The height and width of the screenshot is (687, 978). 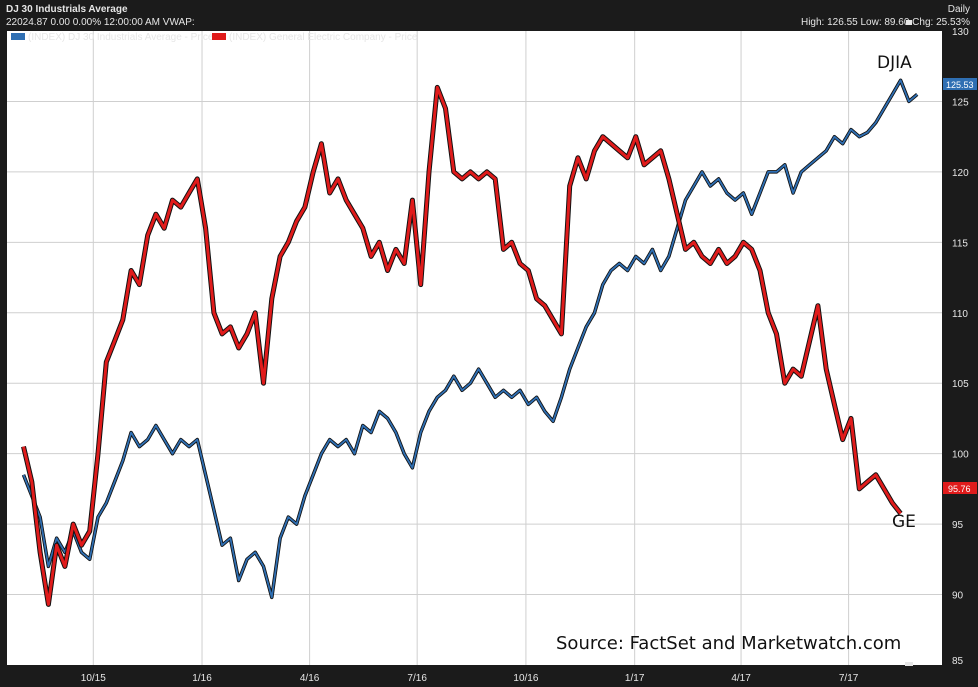 I want to click on x-tick-label: 7/17, so click(x=849, y=678).